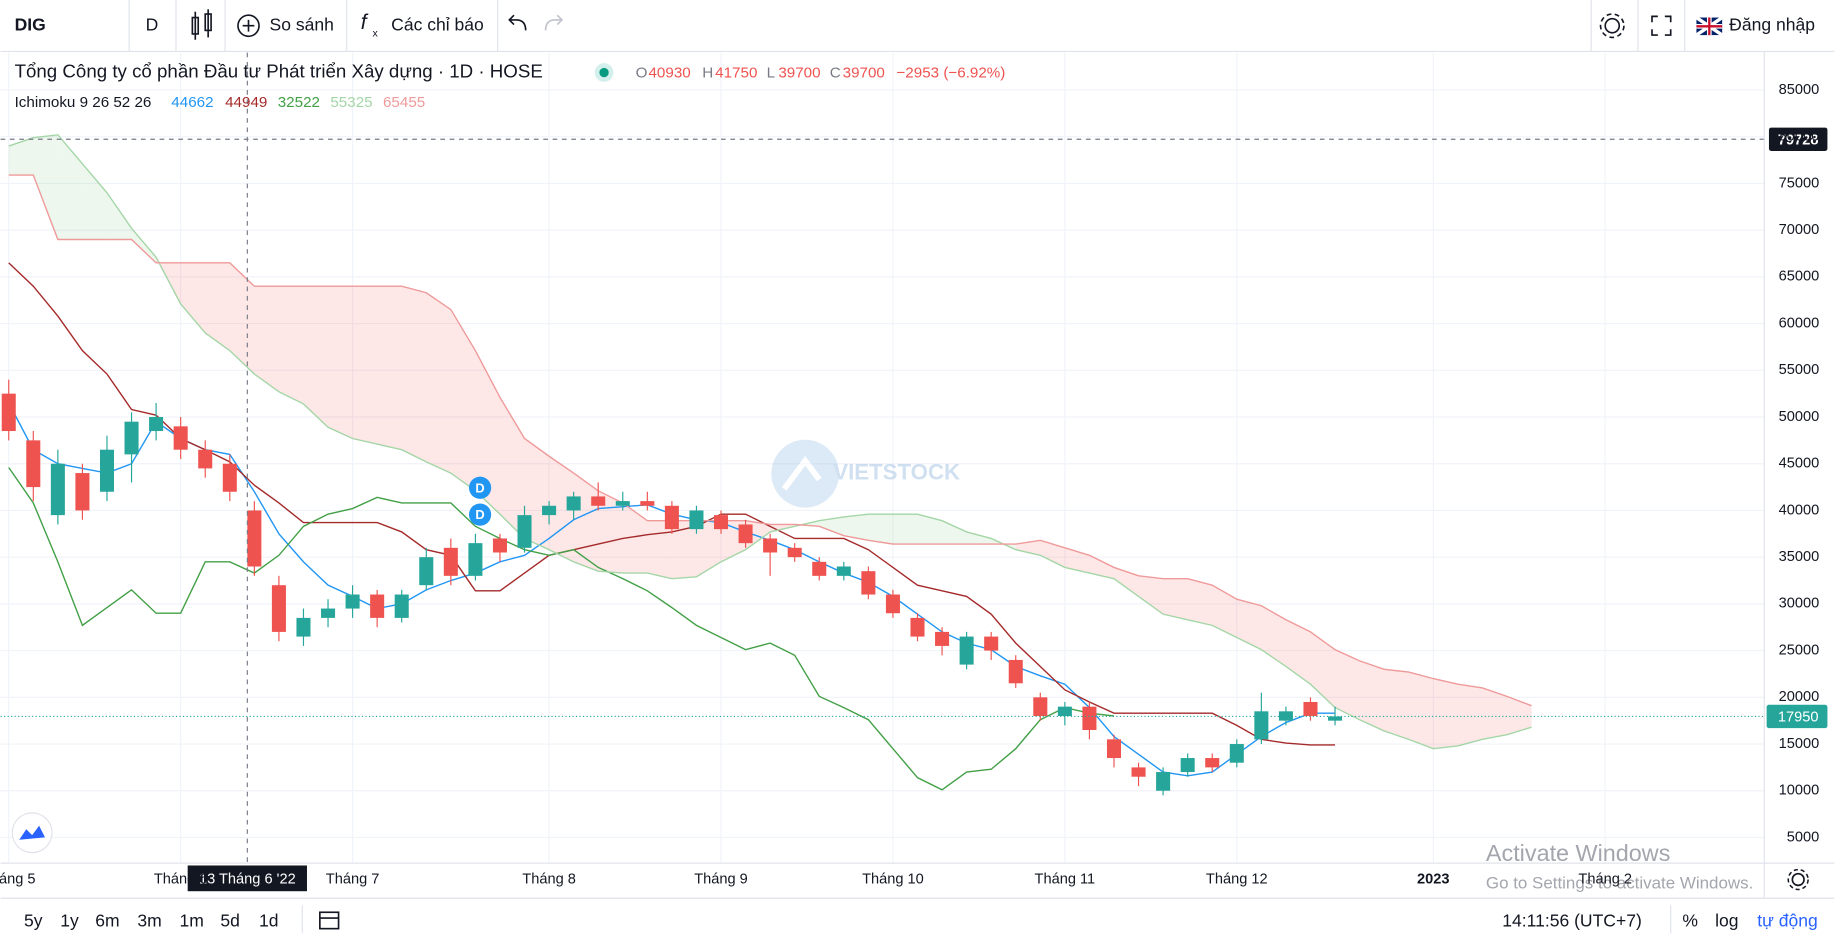 Image resolution: width=1835 pixels, height=938 pixels. I want to click on indicator-value: 32522, so click(299, 102).